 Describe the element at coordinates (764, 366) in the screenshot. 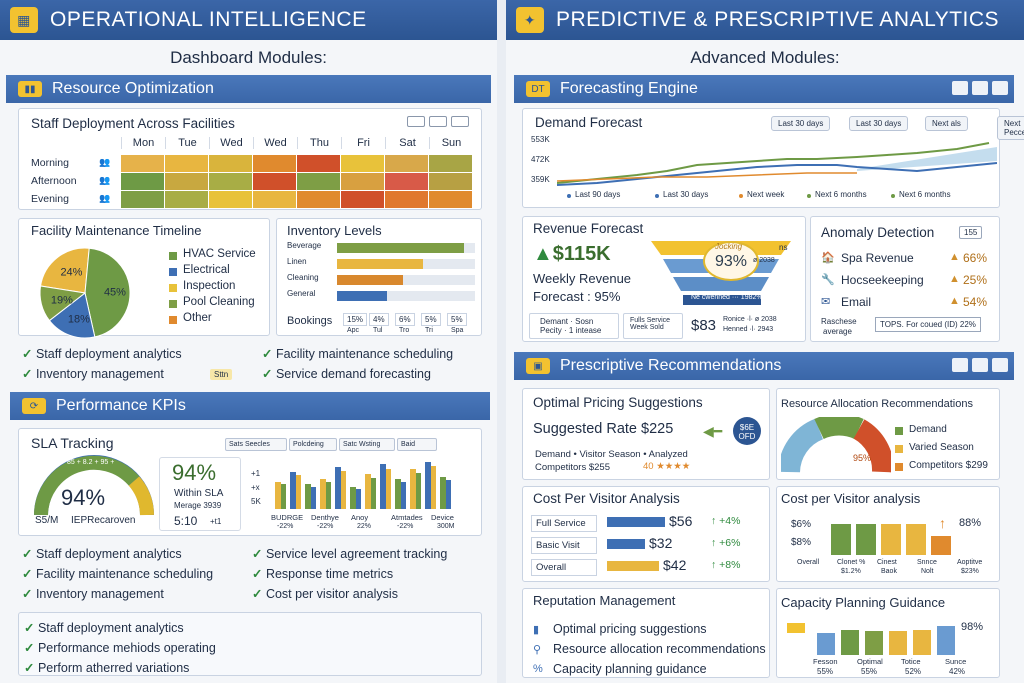

I see `prescriptive-header: ▣ Prescriptive Recommendations` at that location.